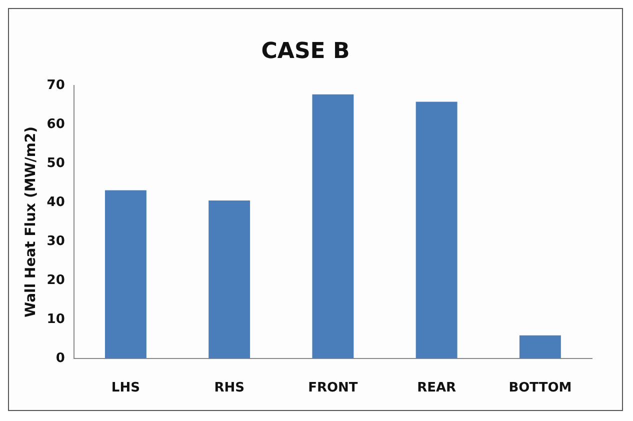  What do you see at coordinates (55, 163) in the screenshot?
I see `y-tick-label: 50` at bounding box center [55, 163].